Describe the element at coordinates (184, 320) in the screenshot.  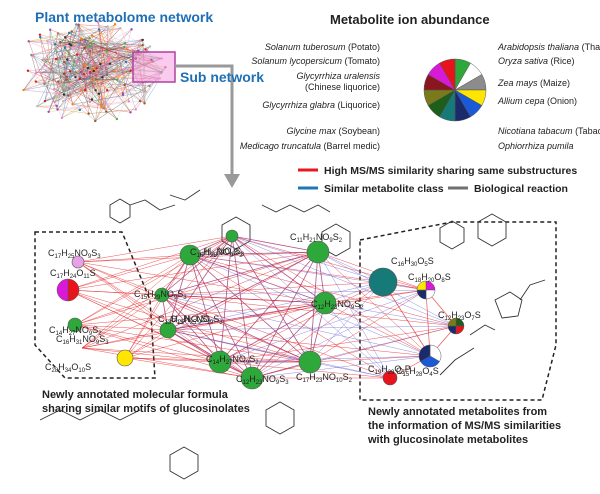
I see `node-label: C13H25NO9S2` at that location.